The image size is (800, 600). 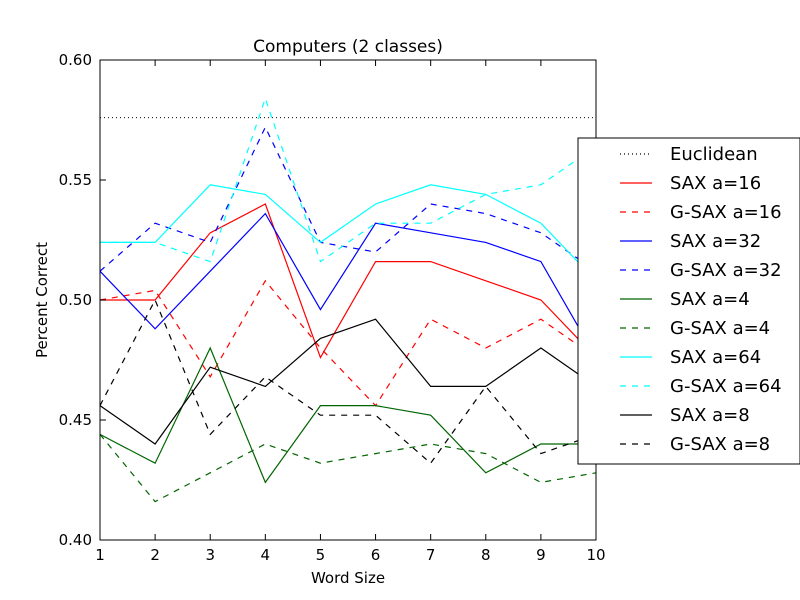 I want to click on x-tick-label: 7, so click(x=431, y=555).